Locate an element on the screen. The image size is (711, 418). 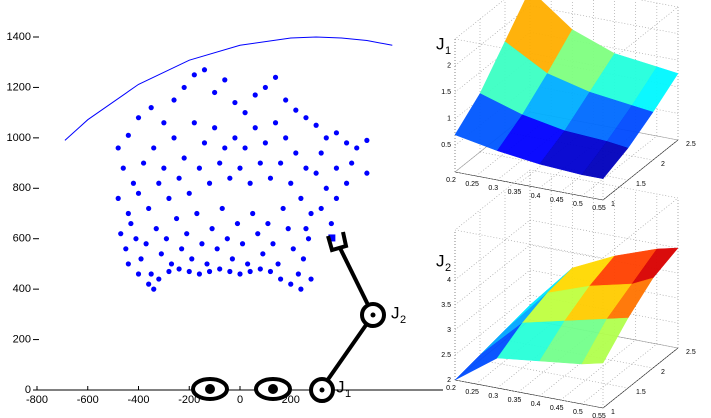
x-tick-label: 0.25 is located at coordinates (472, 392).